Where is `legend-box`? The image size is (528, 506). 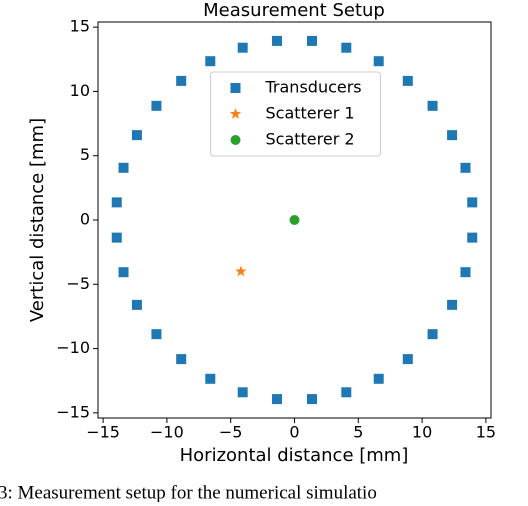 legend-box is located at coordinates (295, 114).